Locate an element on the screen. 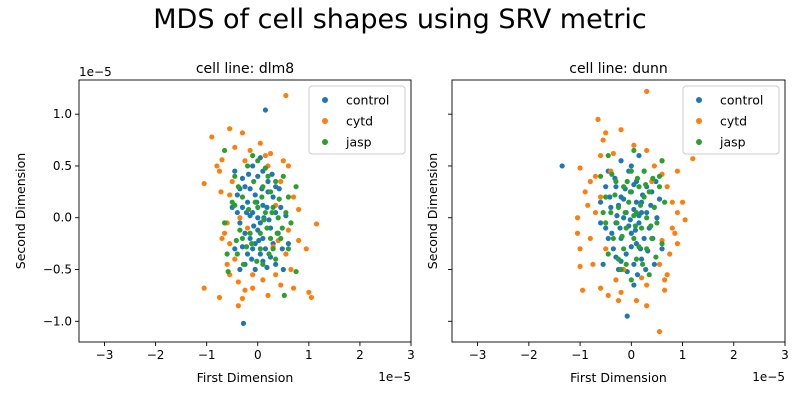 Image resolution: width=800 pixels, height=400 pixels. x-tick-label: 1 is located at coordinates (309, 355).